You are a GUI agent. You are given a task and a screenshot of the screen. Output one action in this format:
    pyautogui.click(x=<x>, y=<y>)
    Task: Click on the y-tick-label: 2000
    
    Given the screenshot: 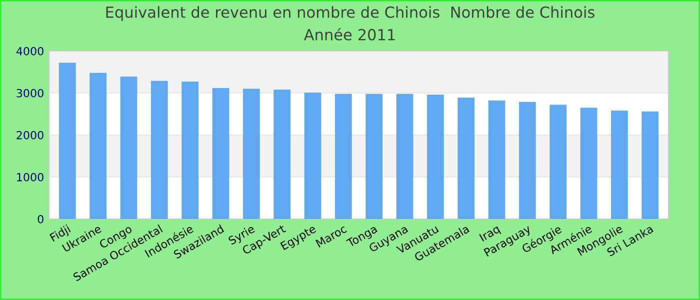 What is the action you would take?
    pyautogui.click(x=30, y=135)
    